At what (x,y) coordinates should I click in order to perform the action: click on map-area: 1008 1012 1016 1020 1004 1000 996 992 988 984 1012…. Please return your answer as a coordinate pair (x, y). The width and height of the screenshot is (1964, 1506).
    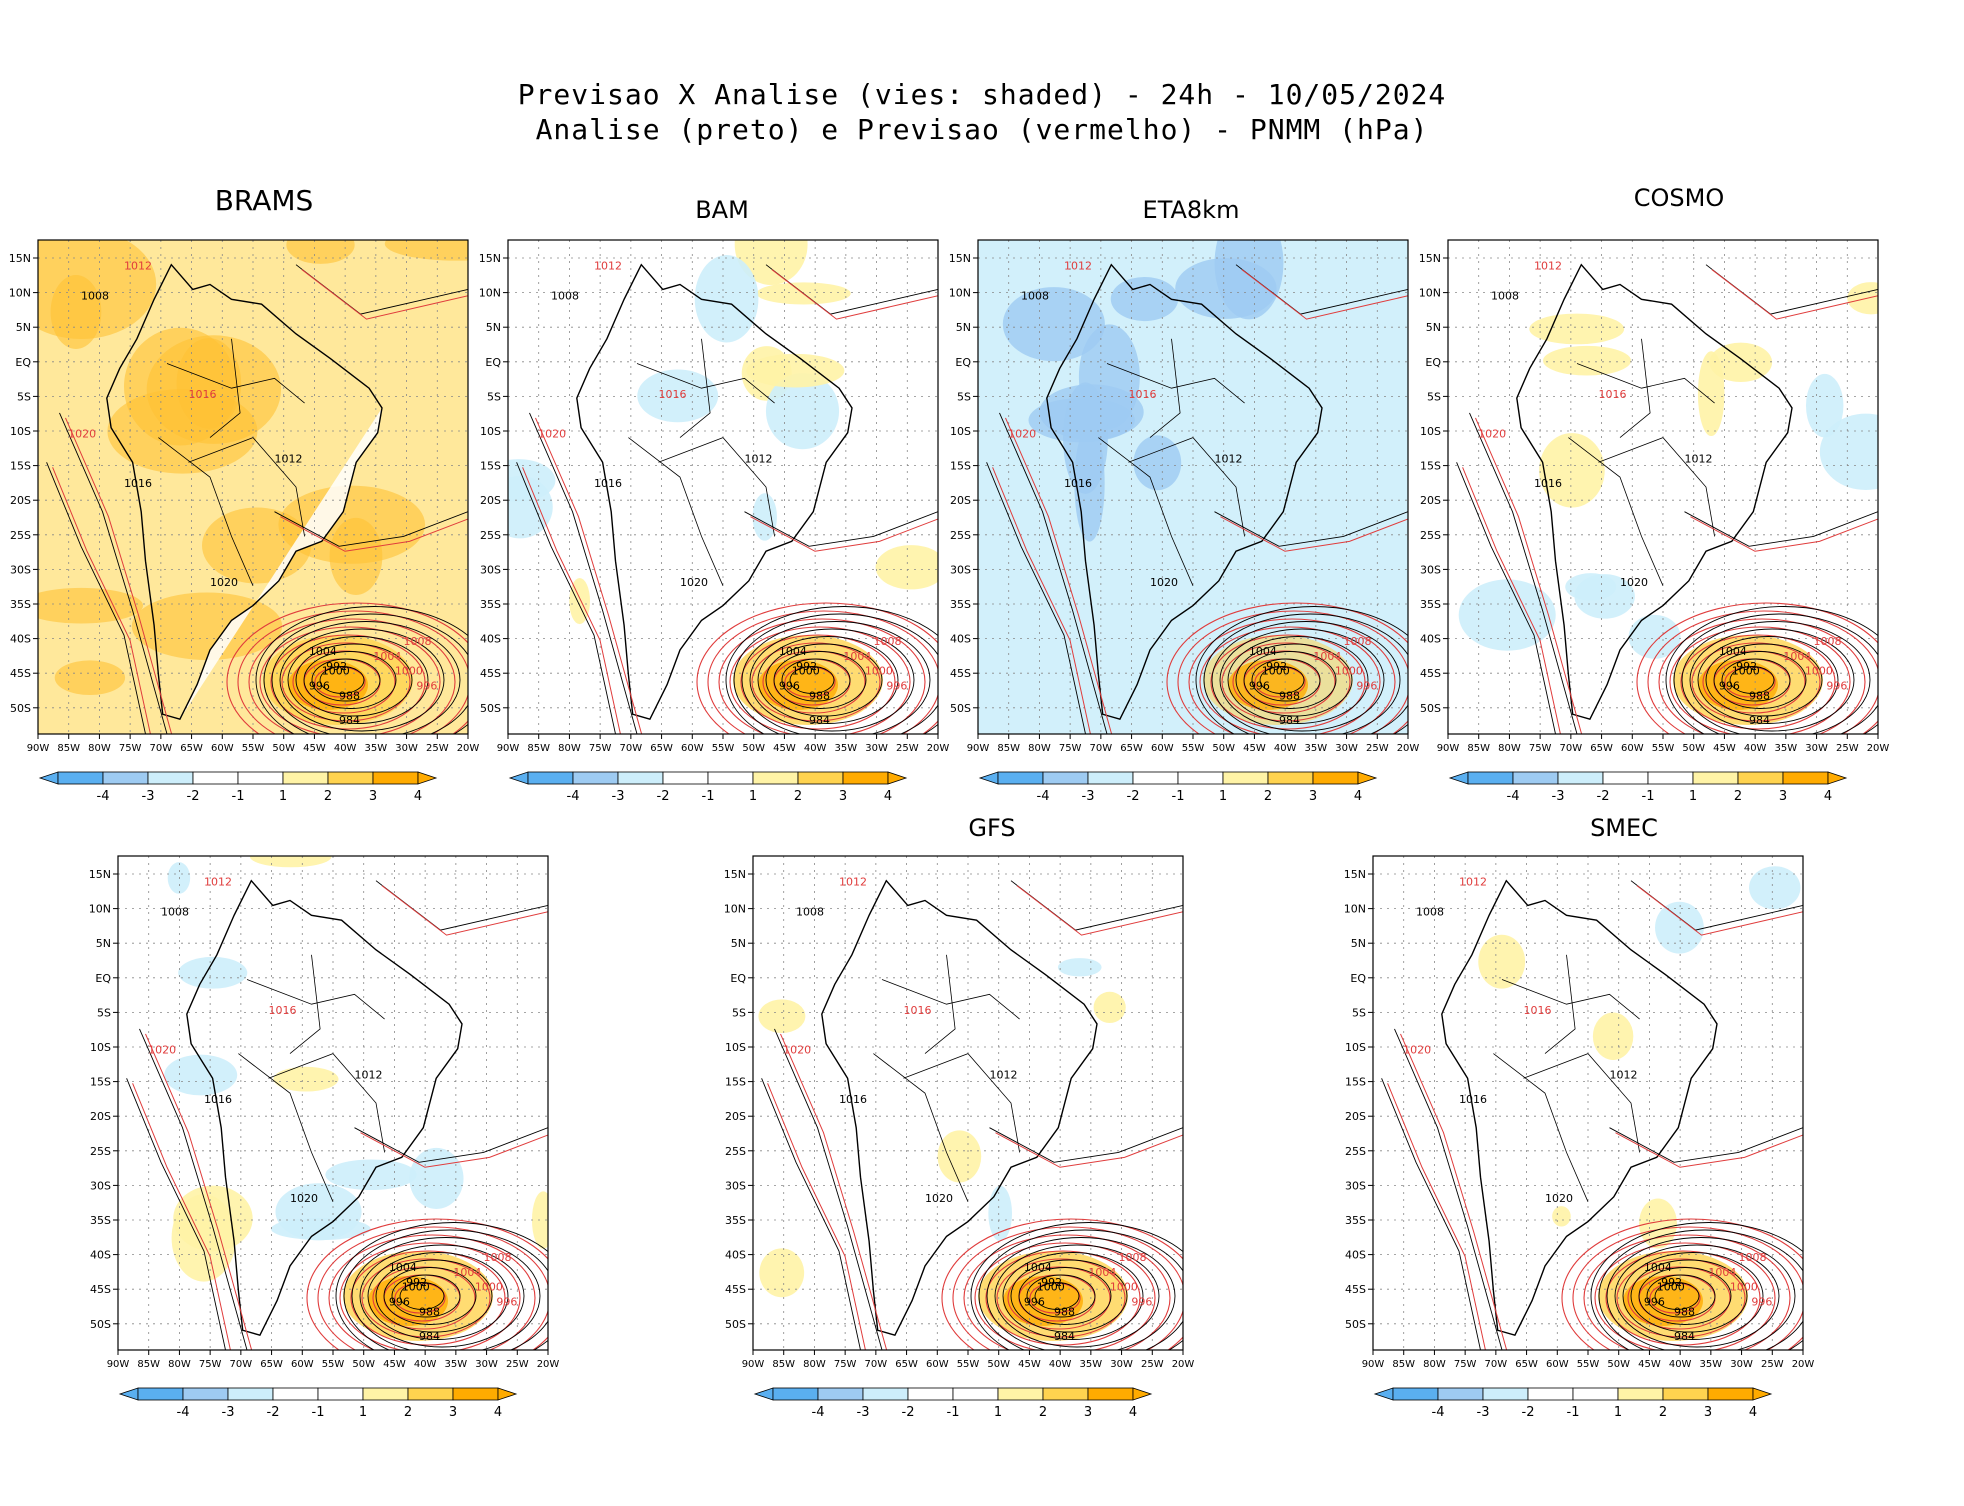
    Looking at the image, I should click on (1184, 521).